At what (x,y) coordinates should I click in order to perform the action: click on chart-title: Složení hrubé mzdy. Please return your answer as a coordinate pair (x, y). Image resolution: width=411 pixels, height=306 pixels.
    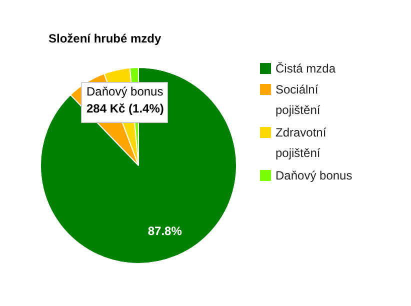
    Looking at the image, I should click on (105, 39).